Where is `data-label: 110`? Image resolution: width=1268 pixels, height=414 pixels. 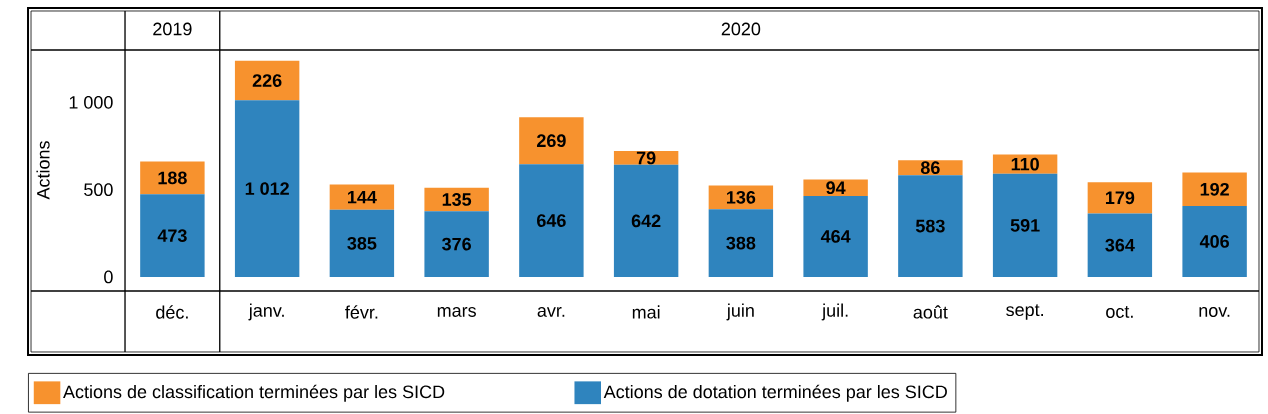
data-label: 110 is located at coordinates (1025, 164).